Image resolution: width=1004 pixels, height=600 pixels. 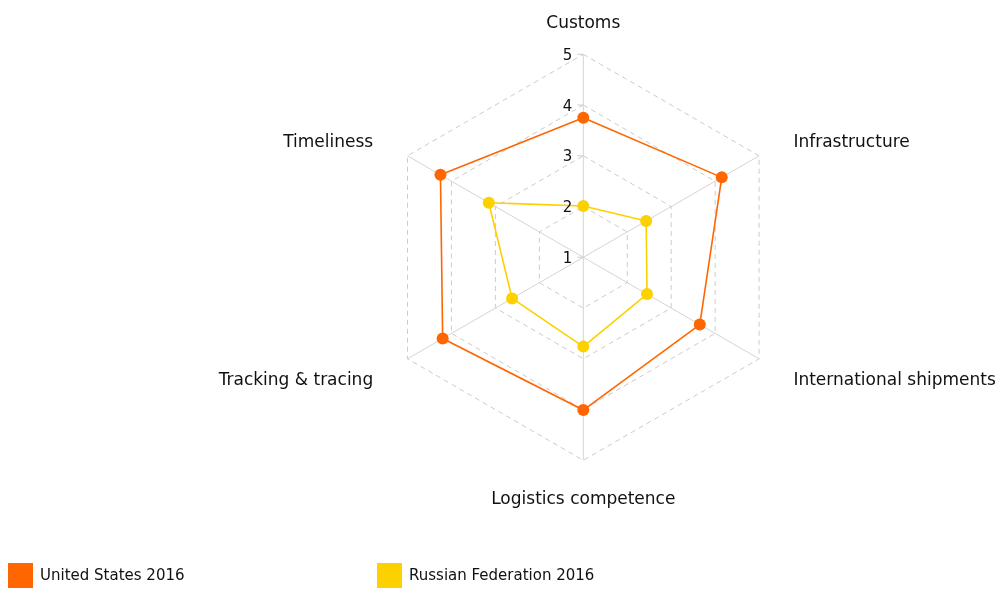 I want to click on spoke-label: Tracking & tracing, so click(x=295, y=379).